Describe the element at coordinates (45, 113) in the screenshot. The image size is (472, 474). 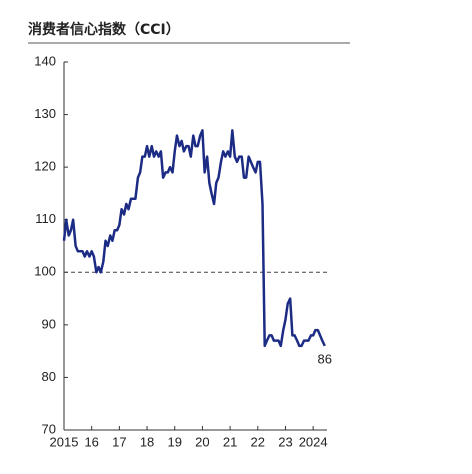
I see `y-tick-label: 130` at that location.